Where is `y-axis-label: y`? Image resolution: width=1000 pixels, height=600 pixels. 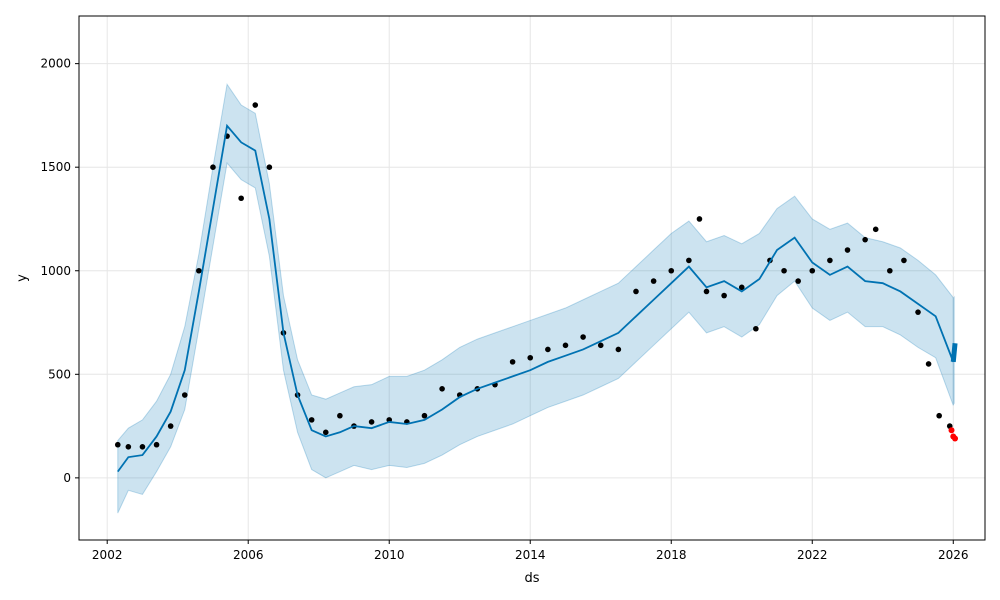 y-axis-label: y is located at coordinates (22, 278).